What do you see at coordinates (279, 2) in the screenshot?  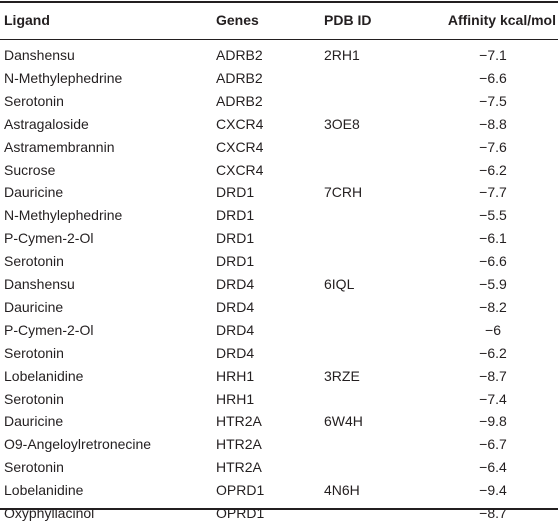 I see `top-rule` at bounding box center [279, 2].